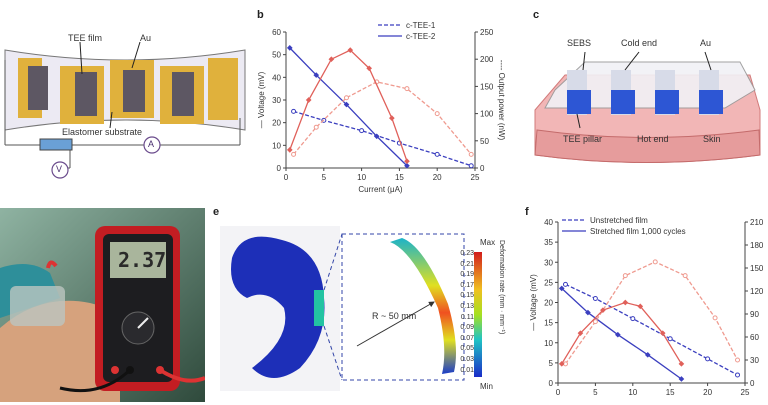  What do you see at coordinates (548, 323) in the screenshot?
I see `y-tick-label: 15` at bounding box center [548, 323].